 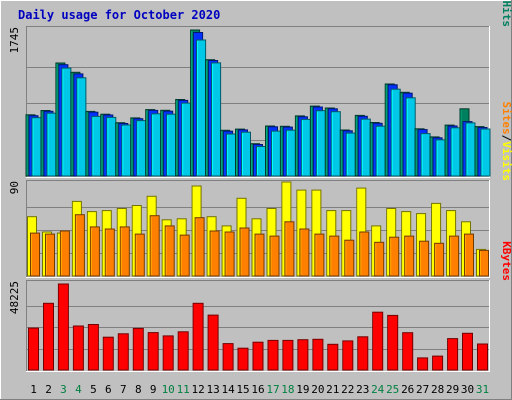 I want to click on x-tick-label-day-20: 20, so click(x=317, y=389).